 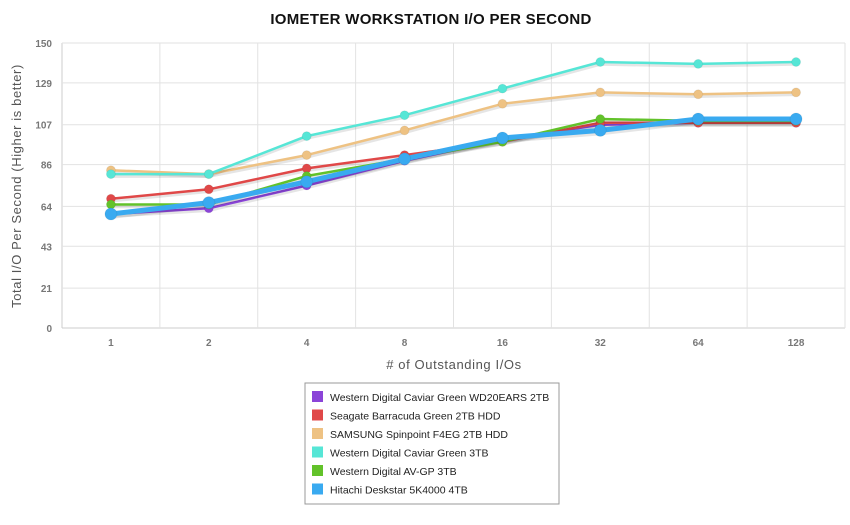 I want to click on y-tick-label: 43, so click(x=47, y=247).